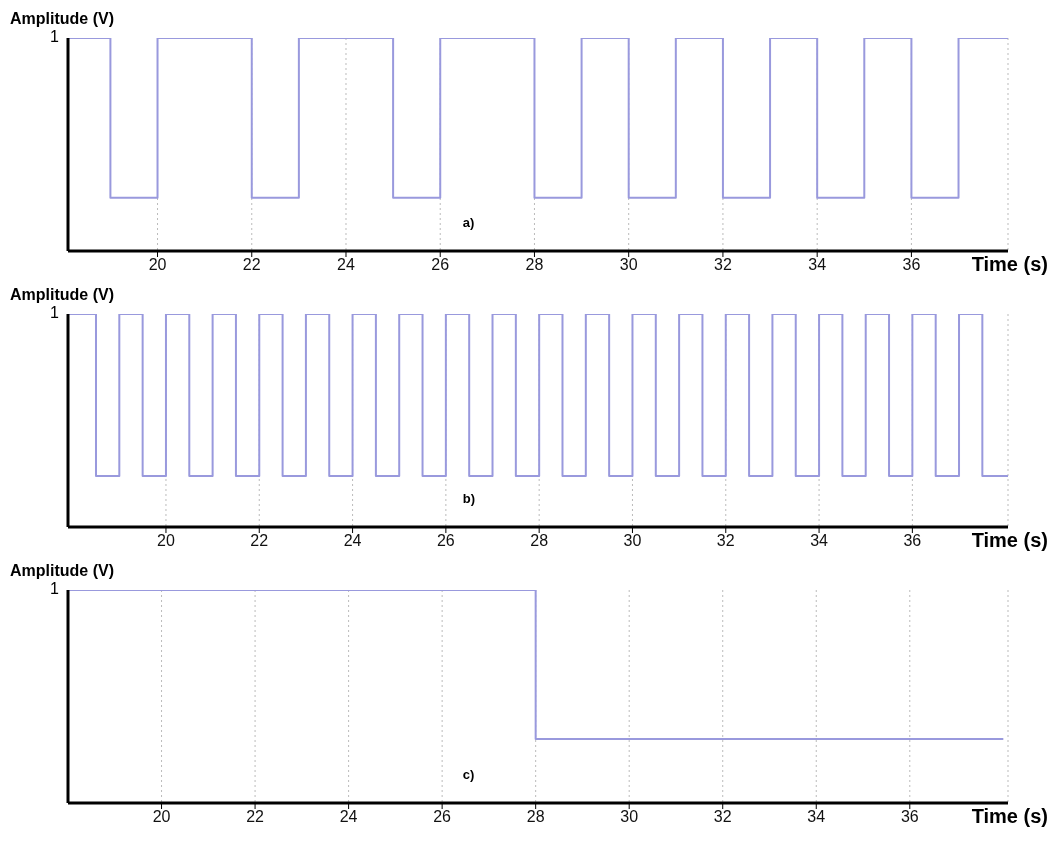 The height and width of the screenshot is (848, 1056). Describe the element at coordinates (469, 498) in the screenshot. I see `annotation: b)` at that location.